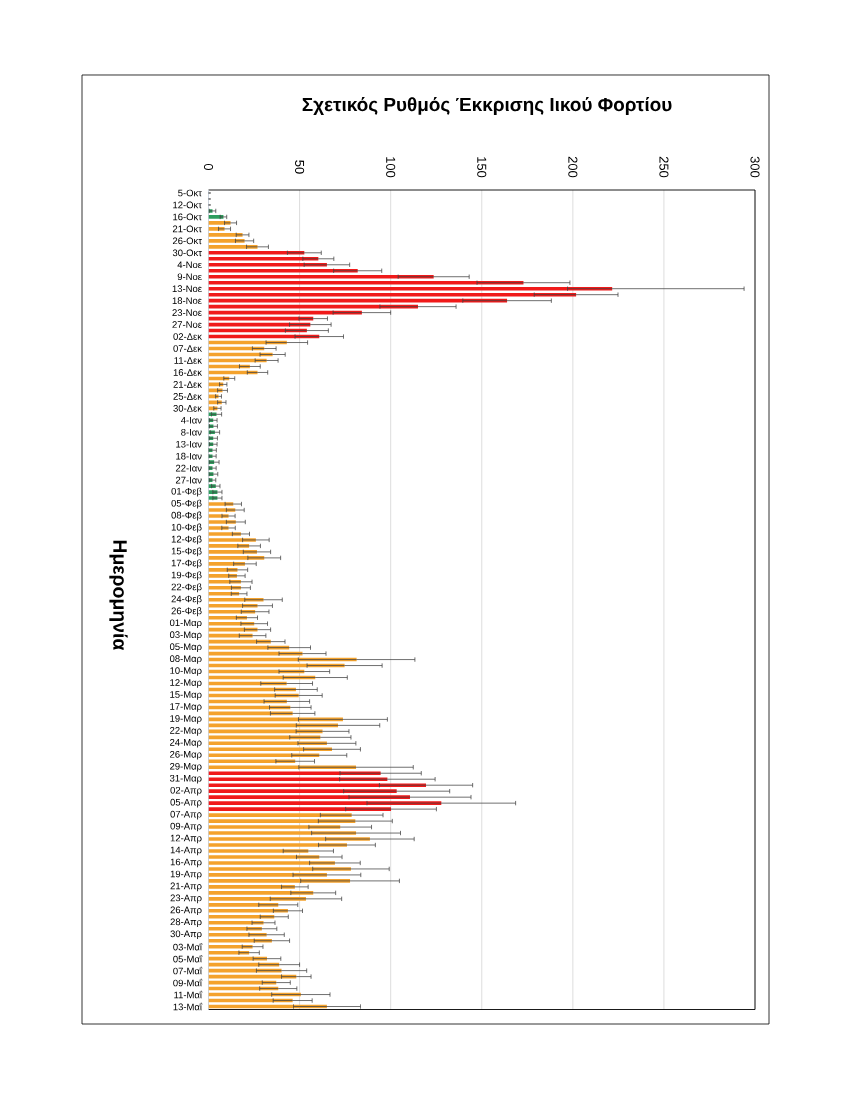  Describe the element at coordinates (189, 456) in the screenshot. I see `y-tick-label: 18-Ιαν` at that location.